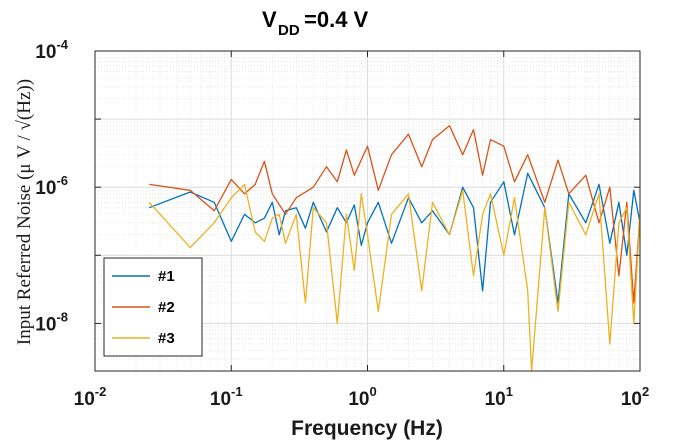 This screenshot has height=442, width=674. I want to click on y-tick-label: 10⁻⁴, so click(51, 50).